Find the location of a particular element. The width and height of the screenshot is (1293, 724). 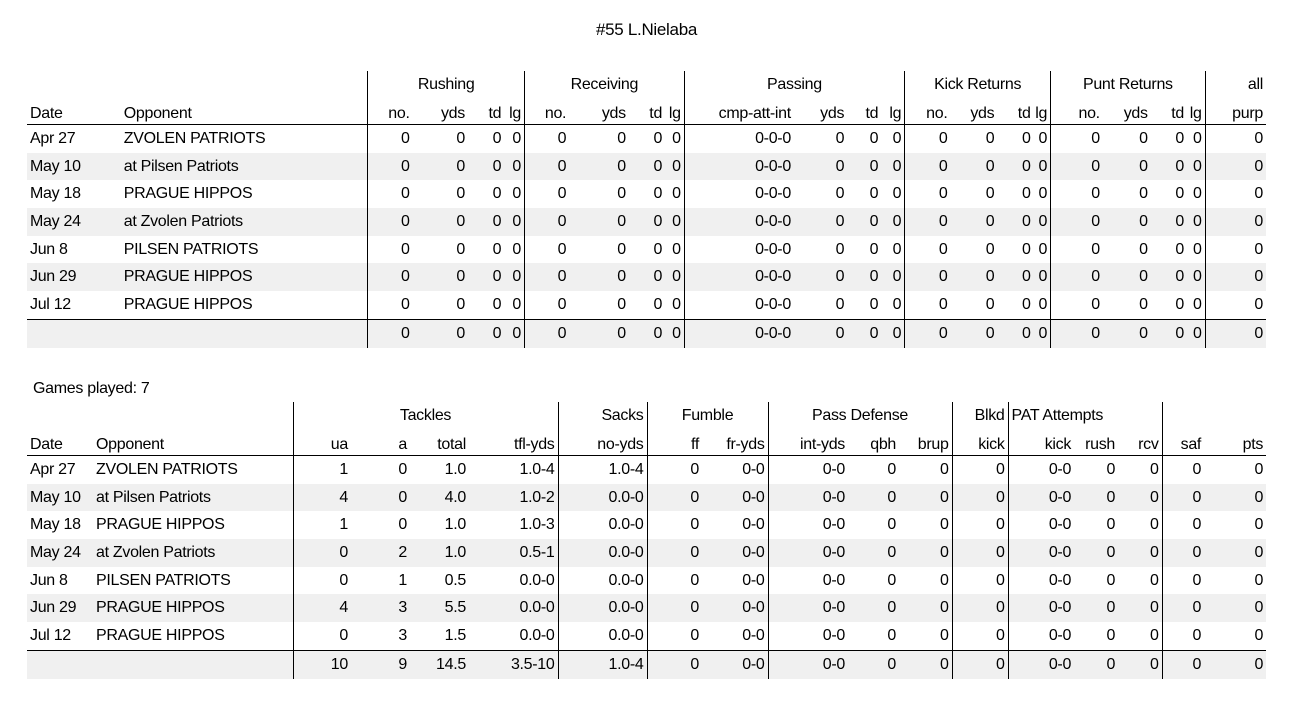

page-title: #55 L.Nielaba is located at coordinates (646, 29).